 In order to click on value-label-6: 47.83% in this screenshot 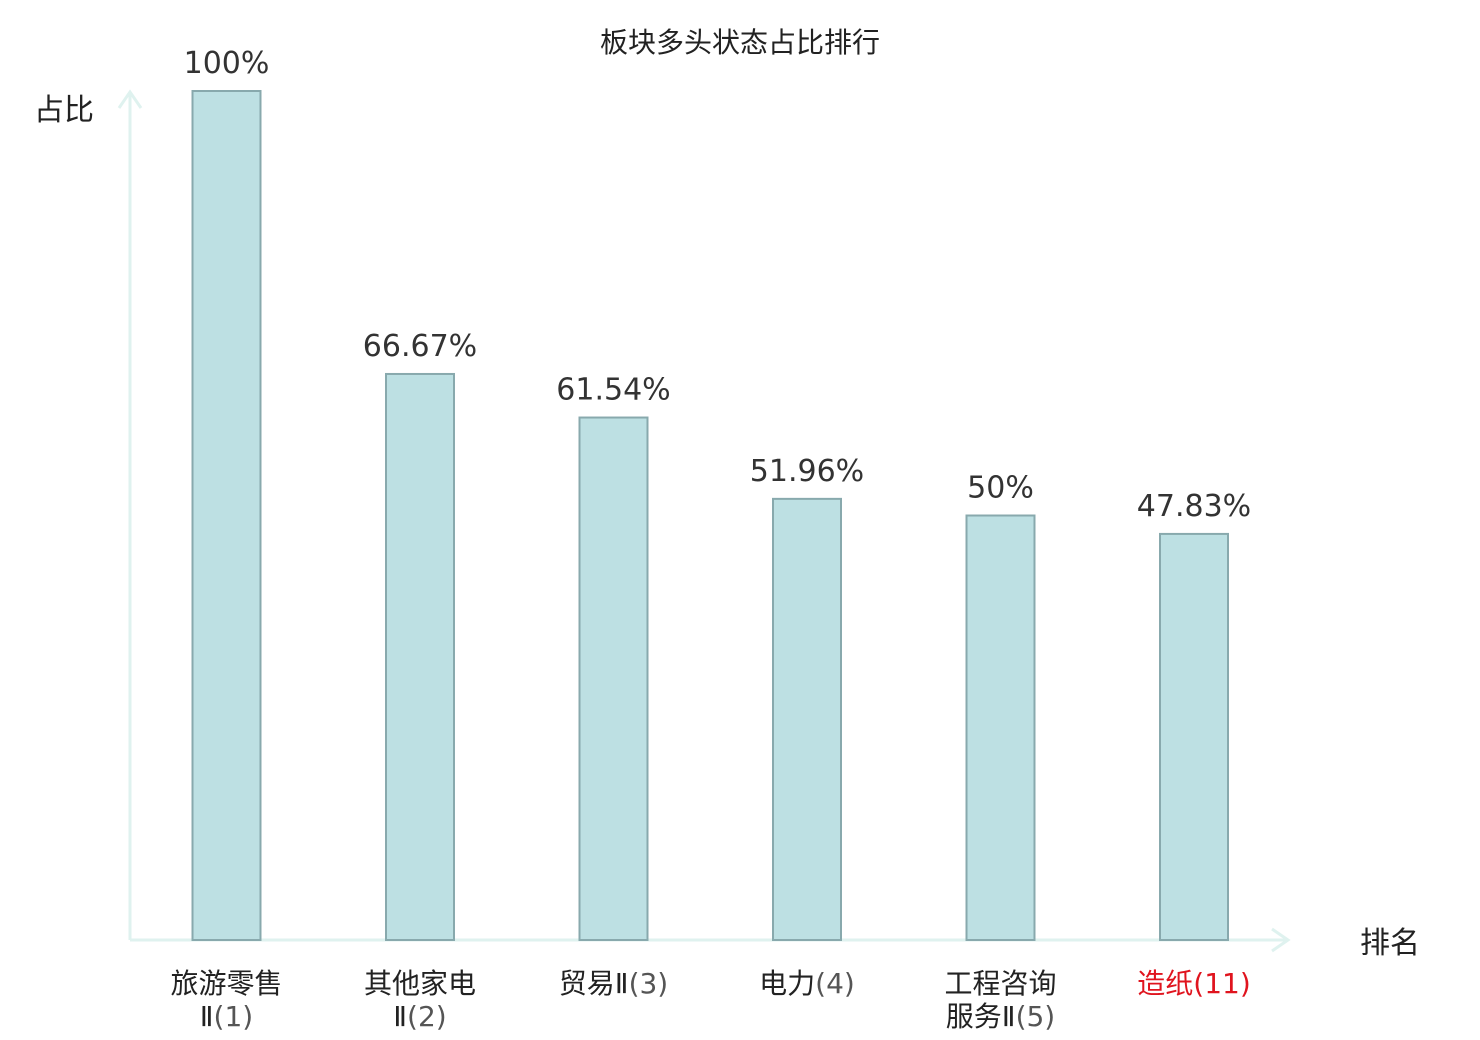, I will do `click(1194, 506)`.